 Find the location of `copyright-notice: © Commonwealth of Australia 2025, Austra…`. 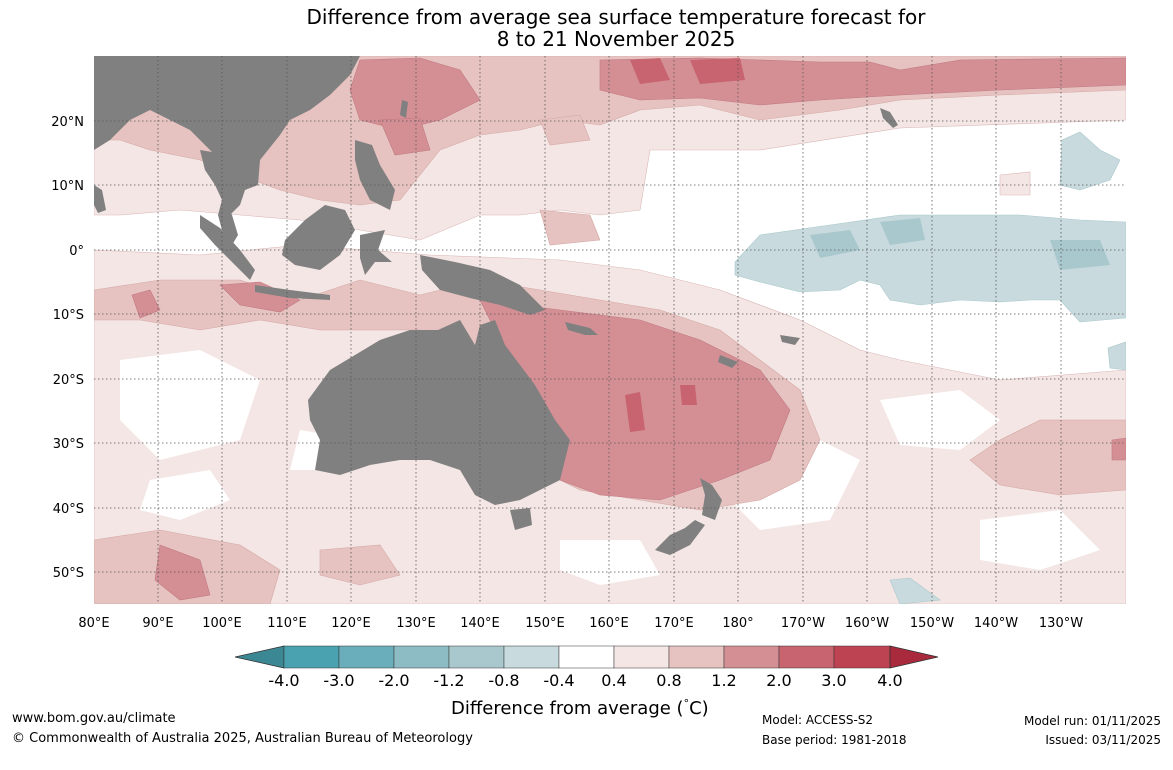

copyright-notice: © Commonwealth of Australia 2025, Austra… is located at coordinates (242, 738).